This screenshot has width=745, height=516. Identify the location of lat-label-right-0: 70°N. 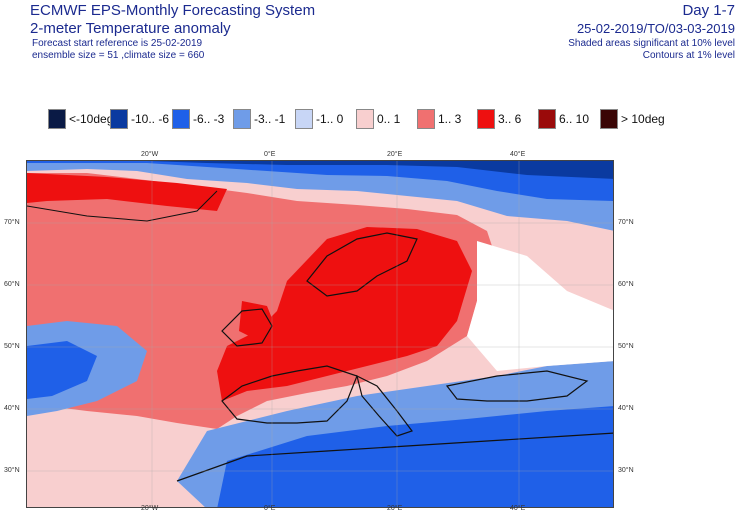
(626, 222).